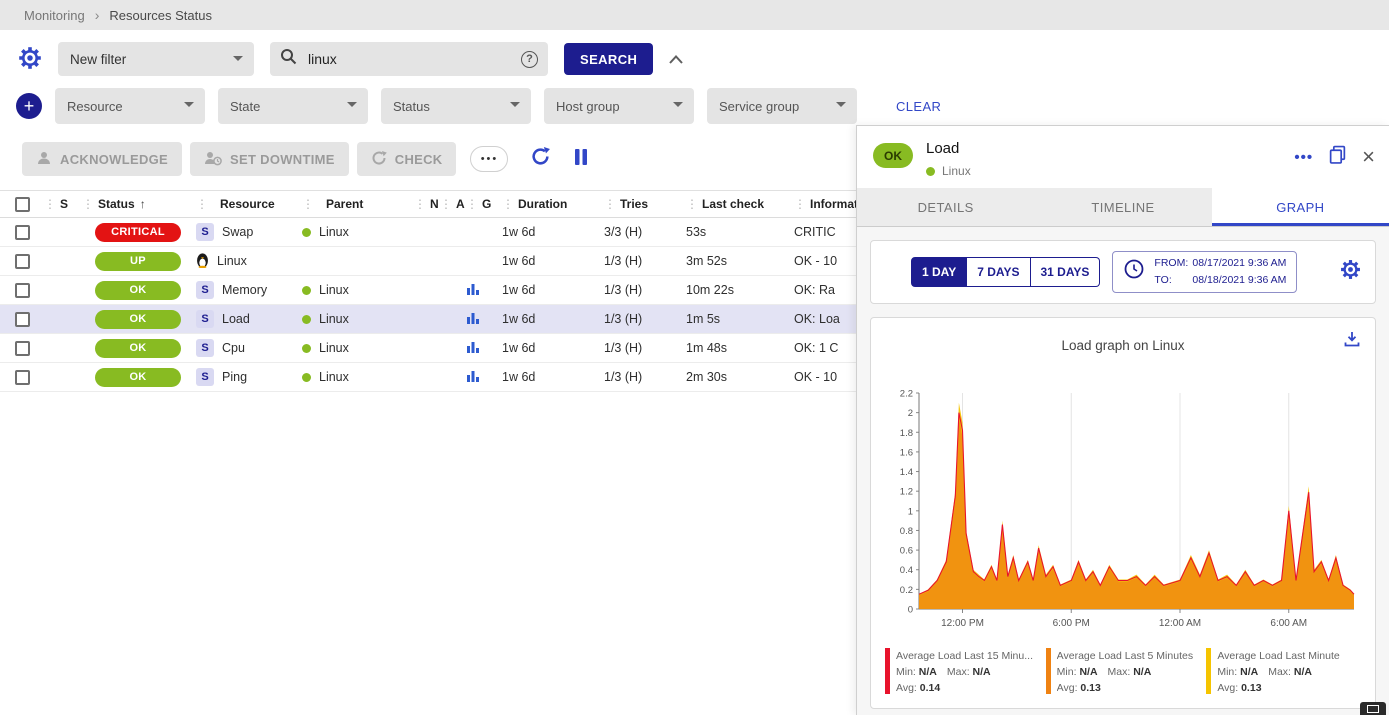  I want to click on status-dropdown: Status, so click(456, 106).